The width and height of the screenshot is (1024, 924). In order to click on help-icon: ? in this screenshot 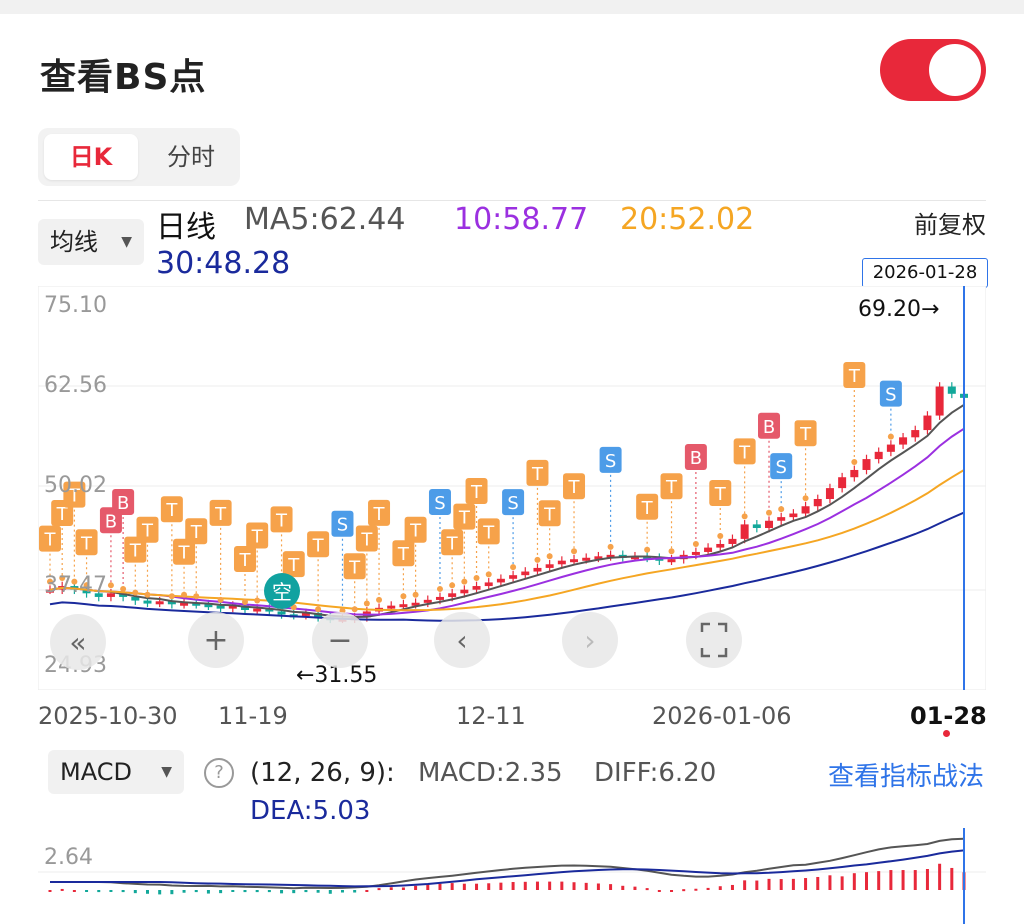, I will do `click(219, 773)`.